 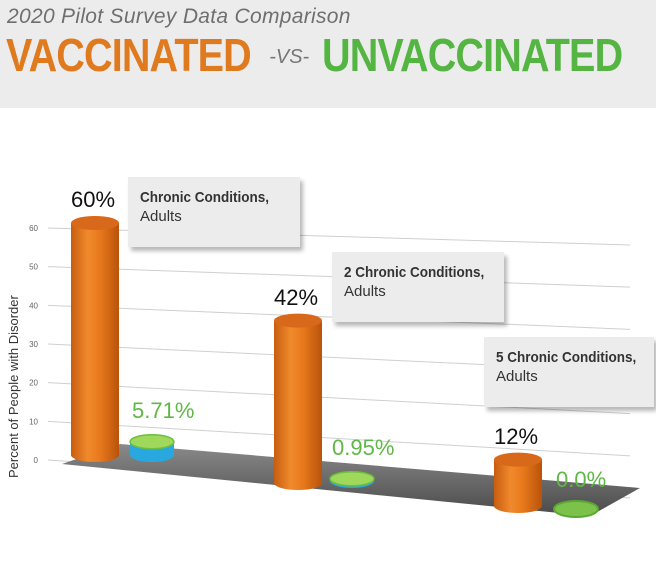 I want to click on category-label-line1: 2 Chronic Conditions,, so click(x=414, y=272).